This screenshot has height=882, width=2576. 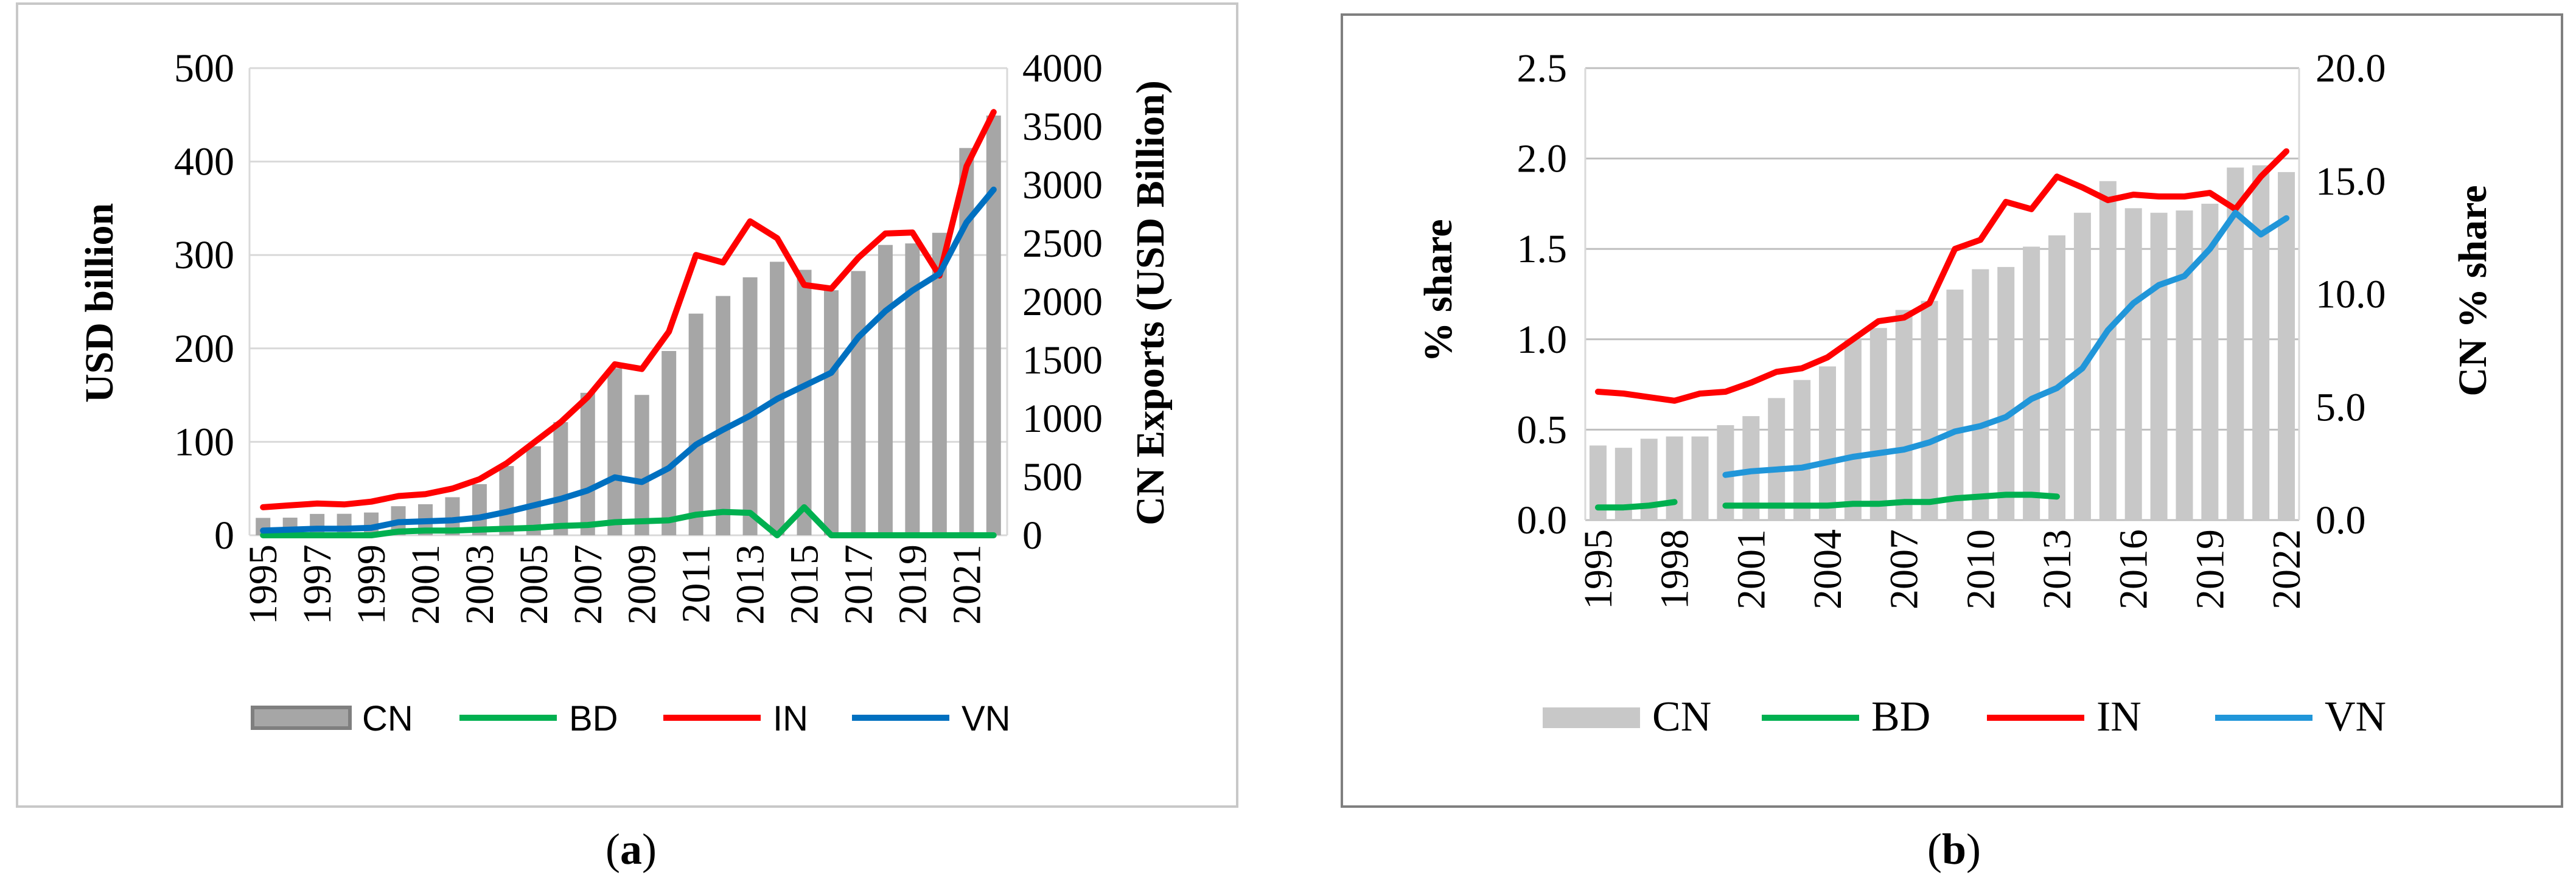 What do you see at coordinates (204, 255) in the screenshot?
I see `y-tick-label-left: 300` at bounding box center [204, 255].